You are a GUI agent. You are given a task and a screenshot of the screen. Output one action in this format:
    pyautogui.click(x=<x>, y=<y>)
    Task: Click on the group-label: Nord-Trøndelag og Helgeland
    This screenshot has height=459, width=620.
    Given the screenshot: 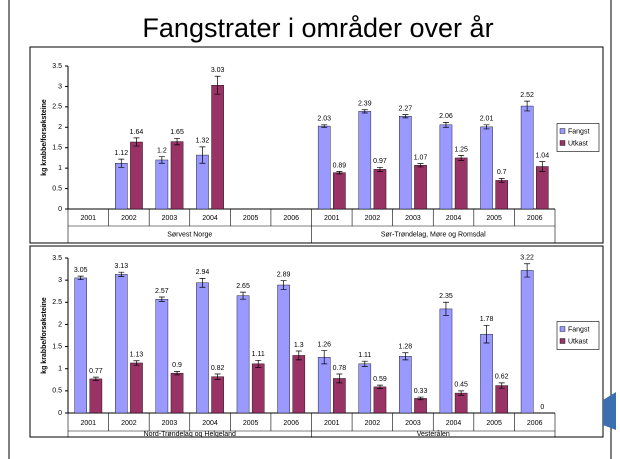 What is the action you would take?
    pyautogui.click(x=190, y=434)
    